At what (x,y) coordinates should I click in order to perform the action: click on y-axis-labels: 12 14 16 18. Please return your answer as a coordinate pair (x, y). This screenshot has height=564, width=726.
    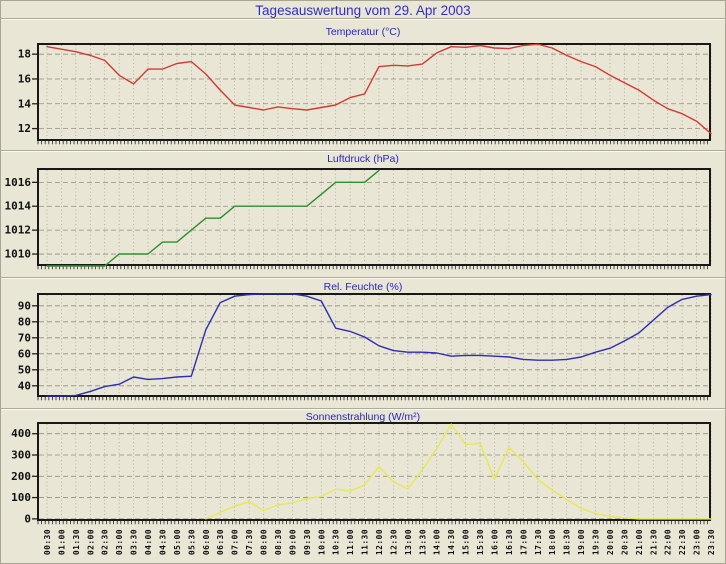
    Looking at the image, I should click on (27, 91).